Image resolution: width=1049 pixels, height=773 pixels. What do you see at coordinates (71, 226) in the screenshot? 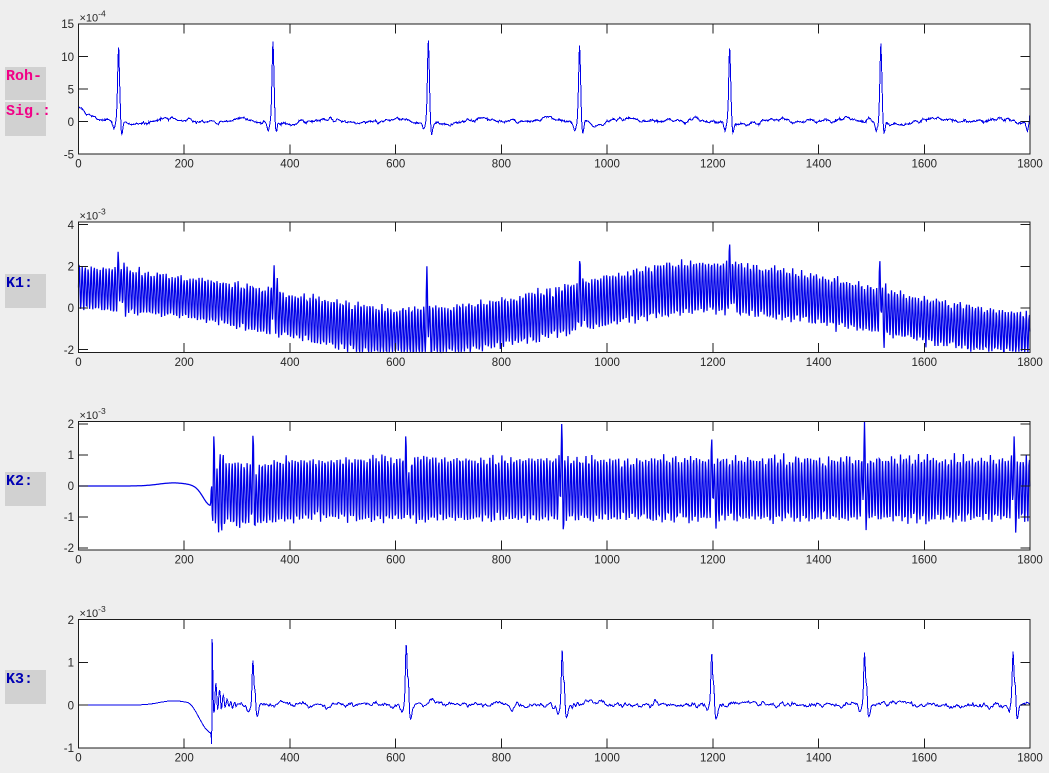
I see `svg-text: 4` at bounding box center [71, 226].